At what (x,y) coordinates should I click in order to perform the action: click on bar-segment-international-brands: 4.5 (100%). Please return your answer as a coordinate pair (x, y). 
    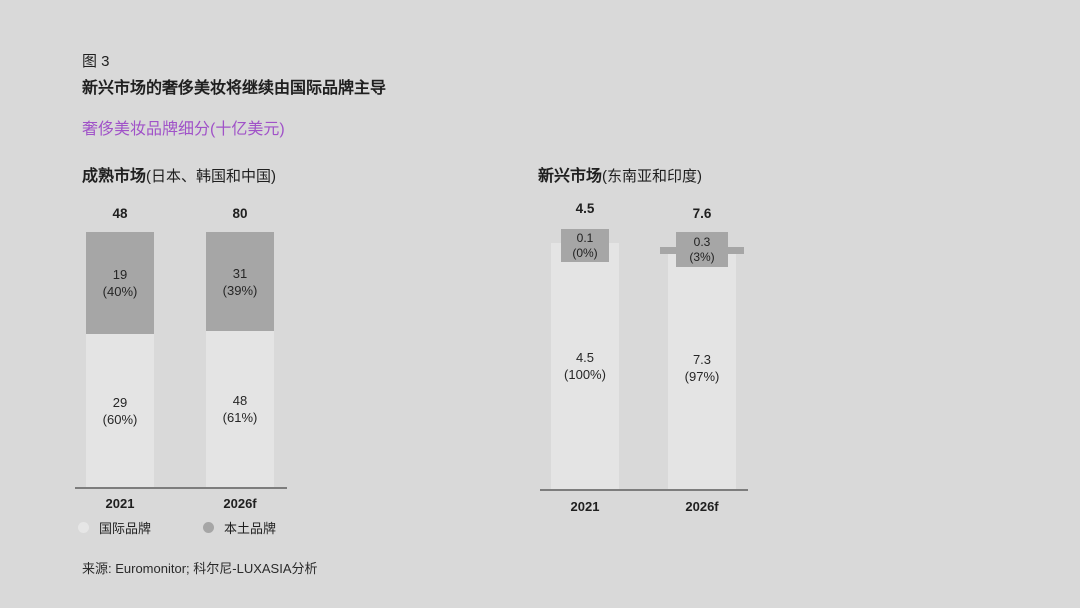
    Looking at the image, I should click on (585, 366).